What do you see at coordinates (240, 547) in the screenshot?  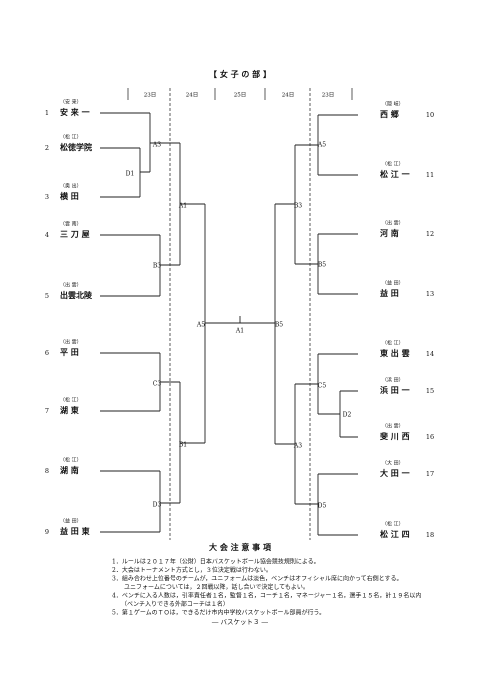 I see `notes-title: 大 会 注 意 事 項` at bounding box center [240, 547].